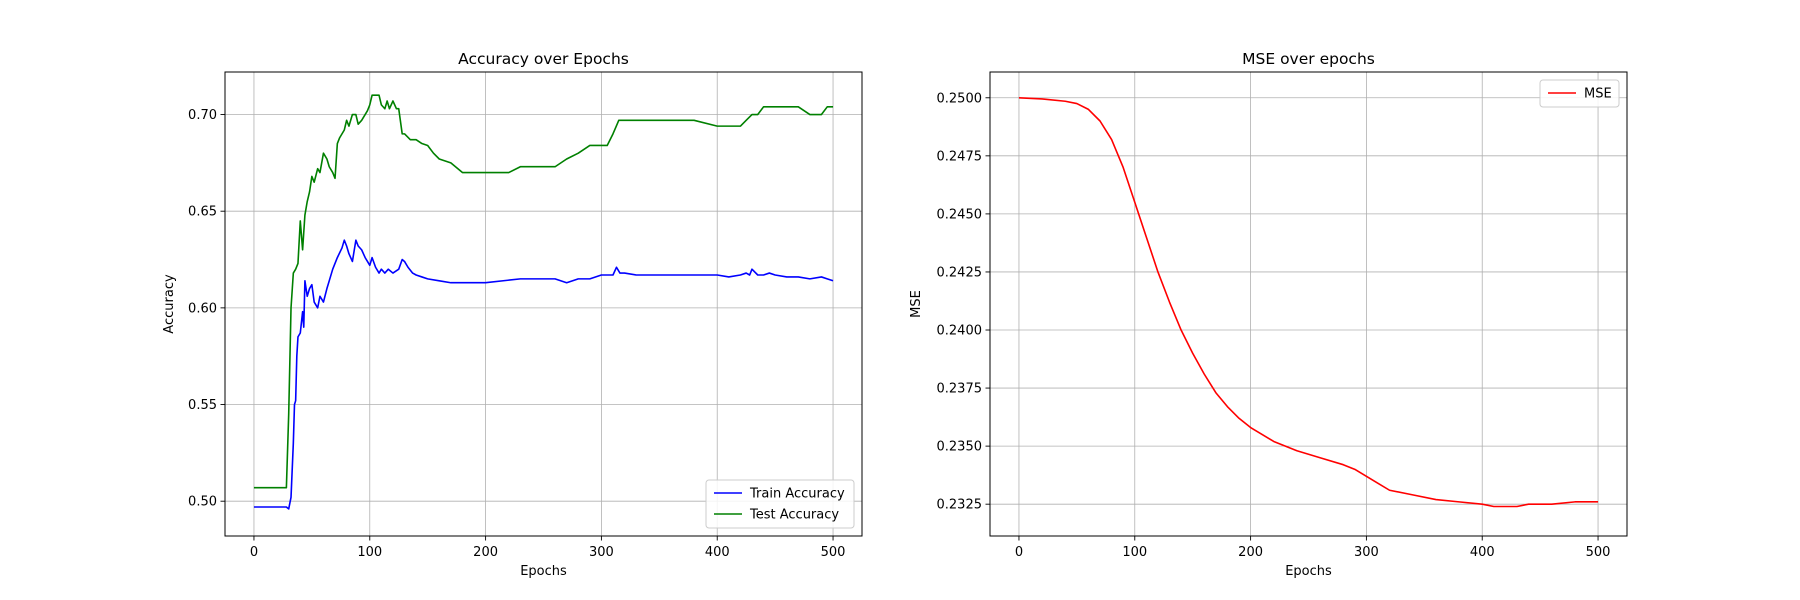  What do you see at coordinates (960, 331) in the screenshot?
I see `y-tick-label: 0.2400` at bounding box center [960, 331].